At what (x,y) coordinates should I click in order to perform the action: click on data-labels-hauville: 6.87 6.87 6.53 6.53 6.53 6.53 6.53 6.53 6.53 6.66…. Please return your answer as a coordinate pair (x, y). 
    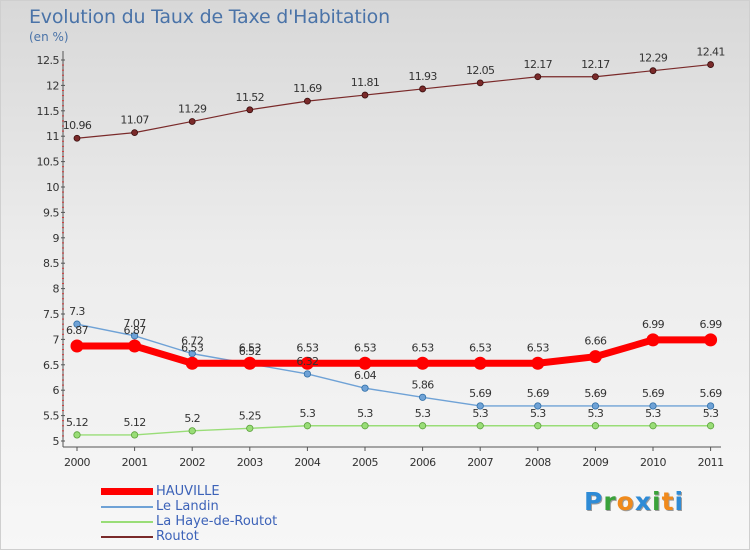
    Looking at the image, I should click on (394, 336).